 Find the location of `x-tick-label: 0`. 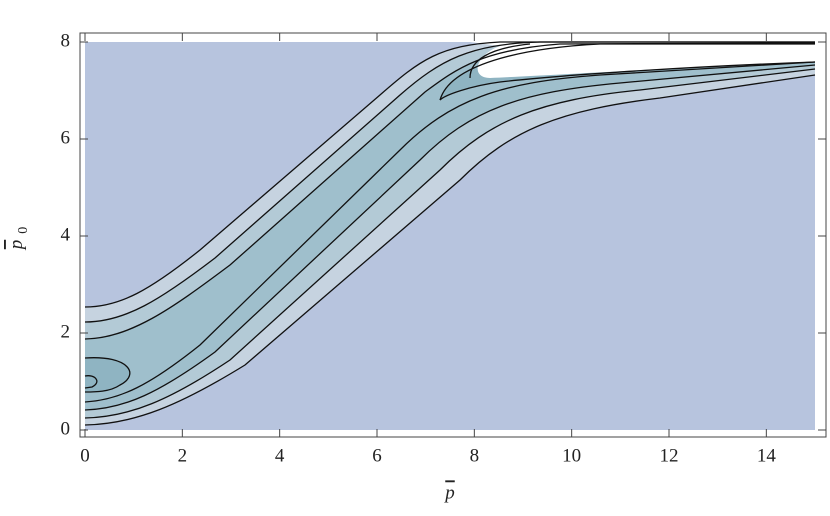

x-tick-label: 0 is located at coordinates (85, 455).